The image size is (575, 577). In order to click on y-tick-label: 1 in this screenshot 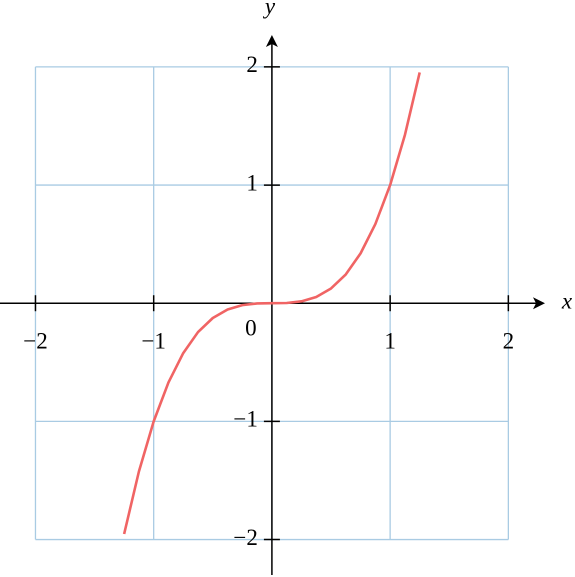, I will do `click(252, 182)`.